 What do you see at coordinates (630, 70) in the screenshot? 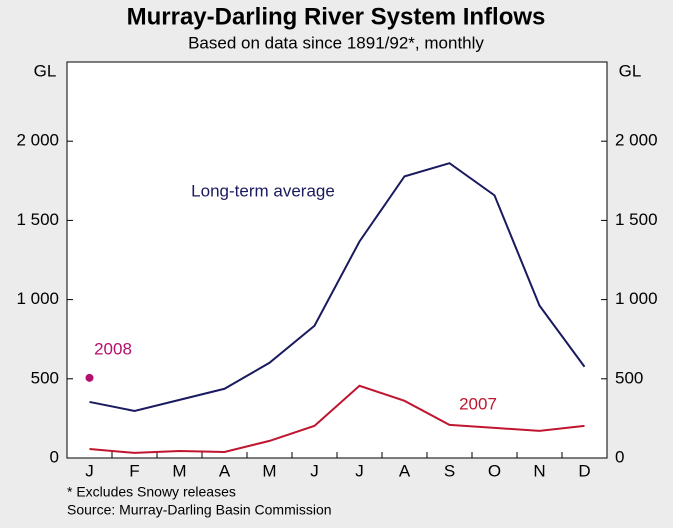
I see `y2-axis-label: GL` at bounding box center [630, 70].